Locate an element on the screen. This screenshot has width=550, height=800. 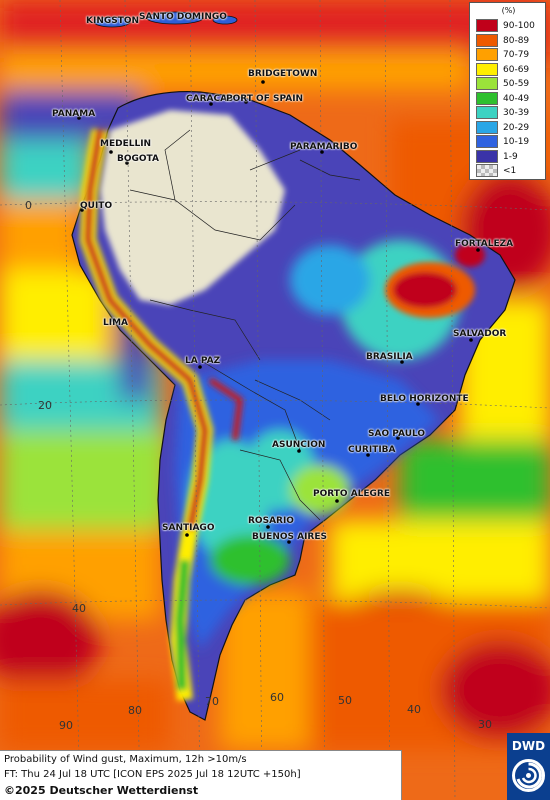
legend-entry: <1 is located at coordinates (510, 170).